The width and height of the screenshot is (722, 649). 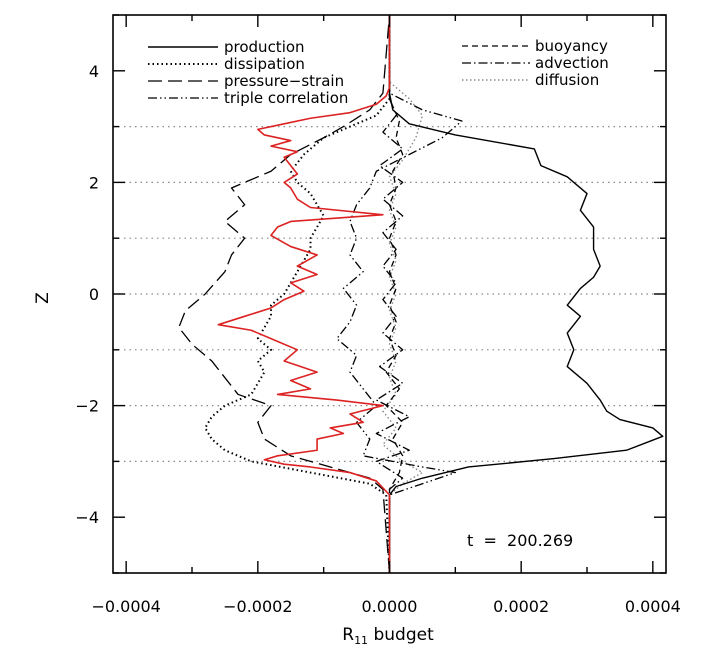 I want to click on y-tick-labels: −4 −2 0 2 4, so click(x=87, y=294).